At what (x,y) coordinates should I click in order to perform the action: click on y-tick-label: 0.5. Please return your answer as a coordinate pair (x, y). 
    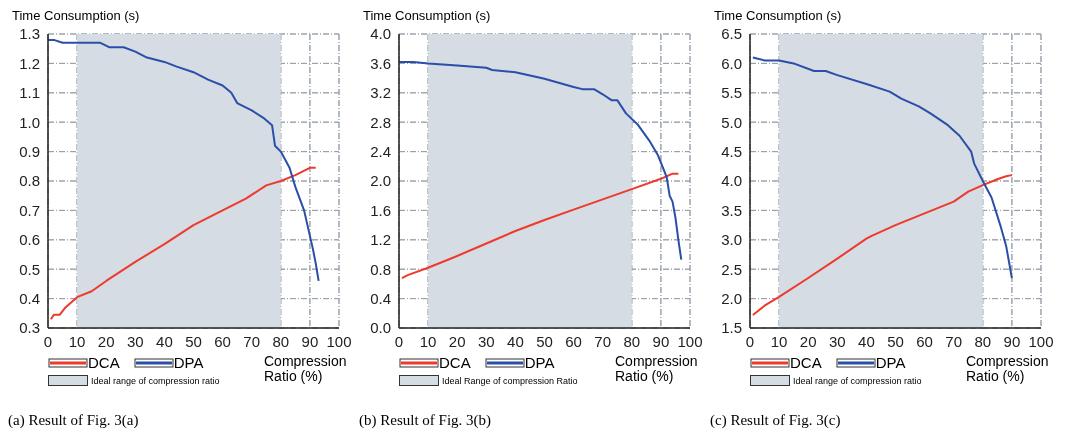
    Looking at the image, I should click on (29, 269).